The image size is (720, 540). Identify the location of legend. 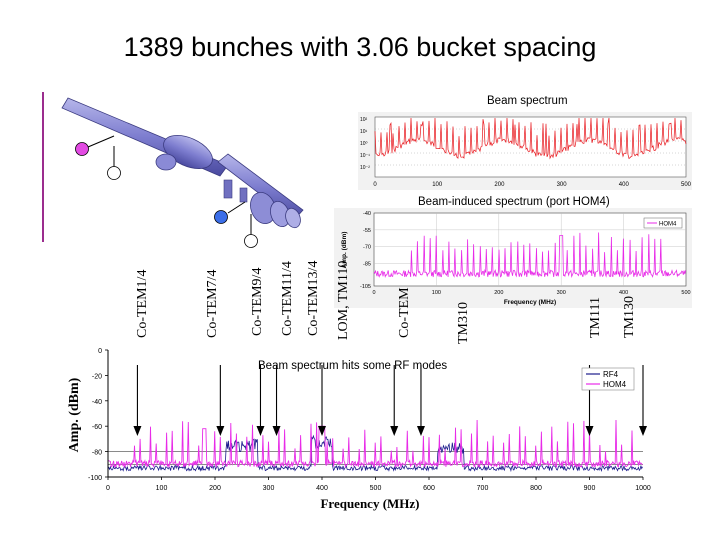
(663, 223).